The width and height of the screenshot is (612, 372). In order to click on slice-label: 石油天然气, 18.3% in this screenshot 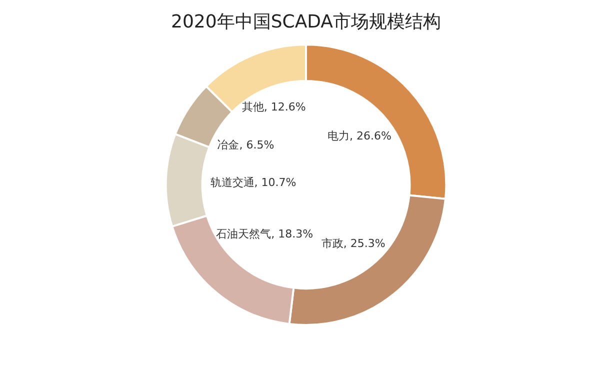, I will do `click(265, 233)`.